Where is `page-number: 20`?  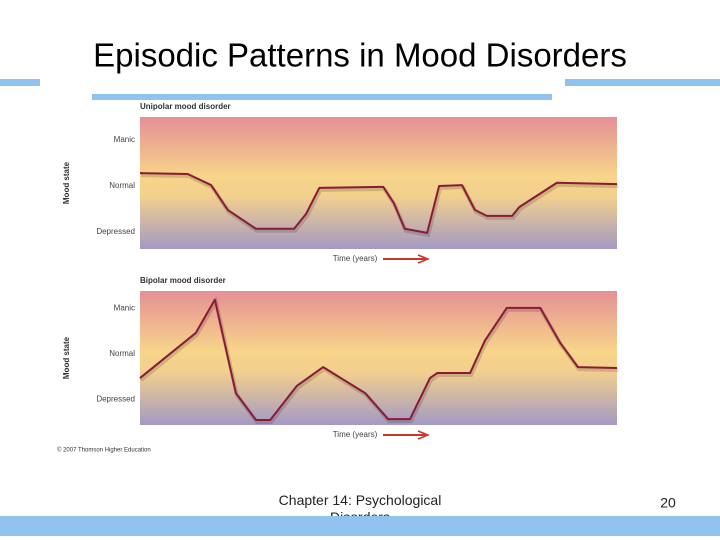 page-number: 20 is located at coordinates (668, 503).